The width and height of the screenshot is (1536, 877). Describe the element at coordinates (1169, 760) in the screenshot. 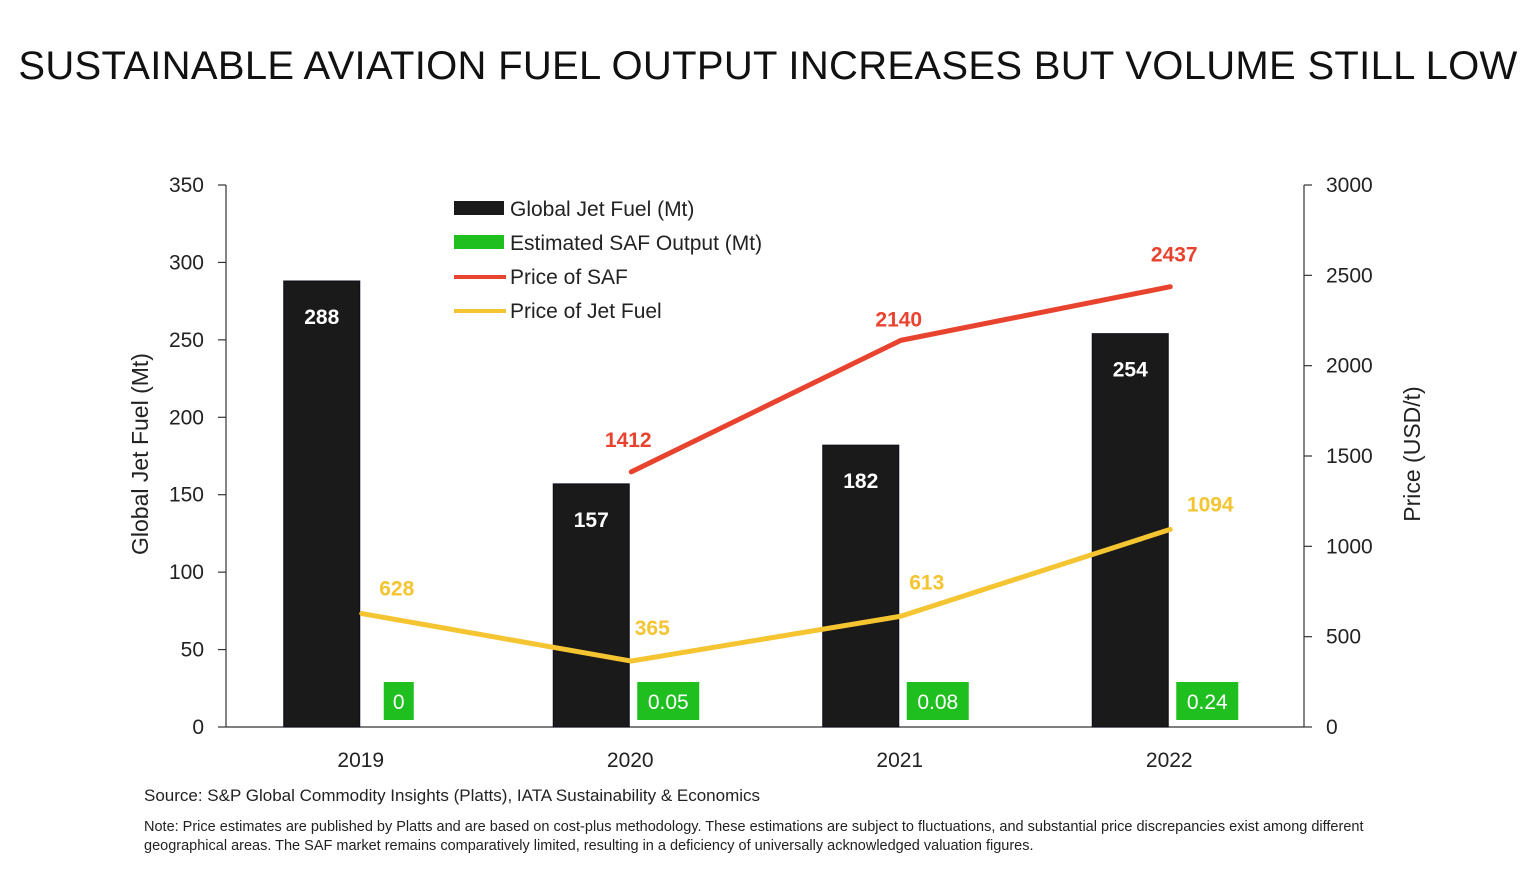

I see `x-tick-label: 2022` at that location.